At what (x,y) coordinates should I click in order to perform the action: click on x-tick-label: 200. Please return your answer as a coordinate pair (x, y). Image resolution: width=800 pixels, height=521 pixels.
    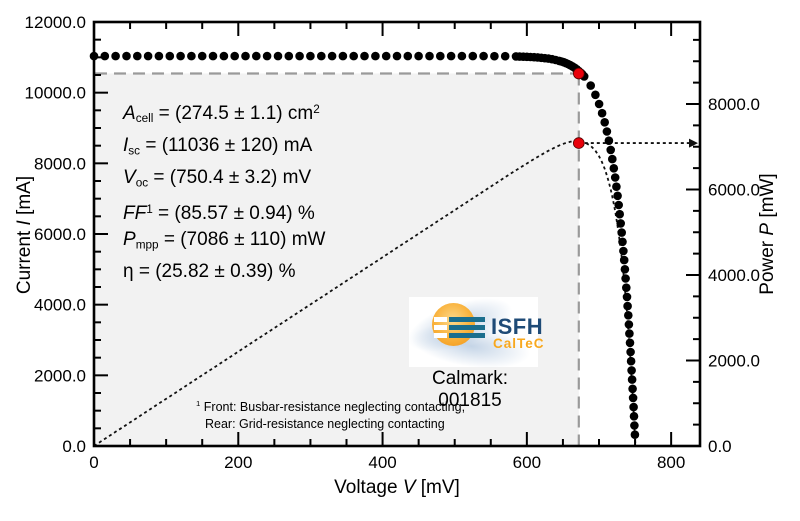
    Looking at the image, I should click on (238, 462).